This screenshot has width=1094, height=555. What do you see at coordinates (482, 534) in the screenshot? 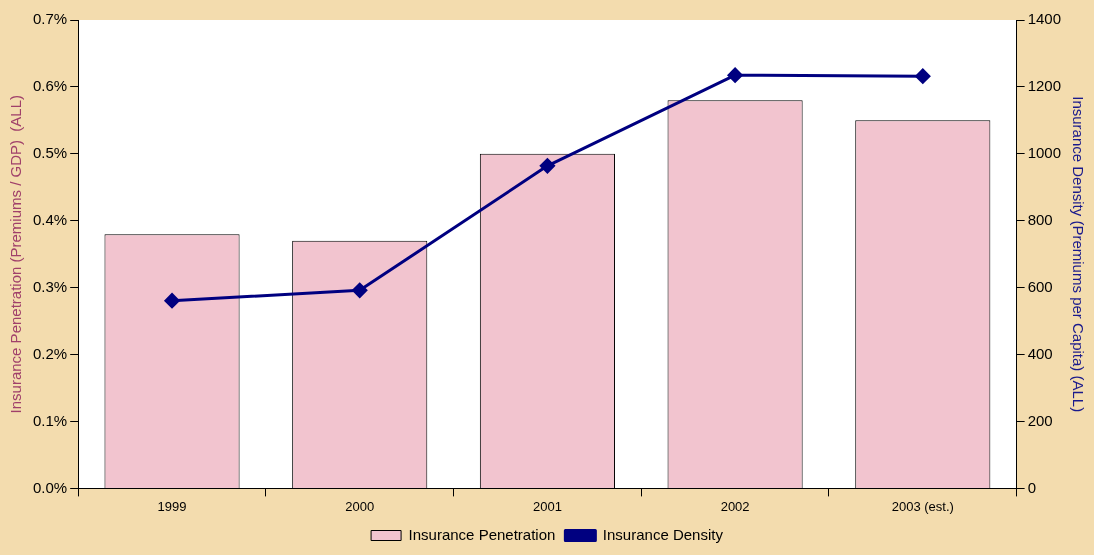
I see `legend-label: Insurance Penetration` at bounding box center [482, 534].